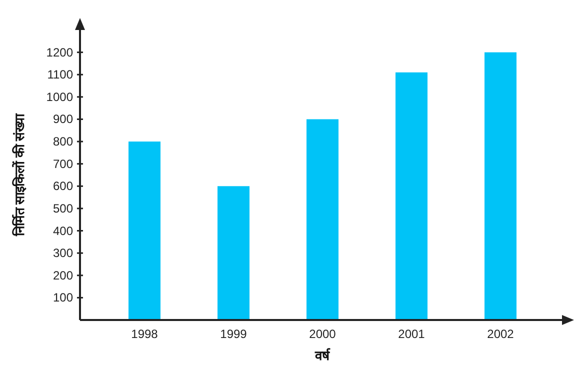  What do you see at coordinates (63, 119) in the screenshot?
I see `y-tick-label: 900` at bounding box center [63, 119].